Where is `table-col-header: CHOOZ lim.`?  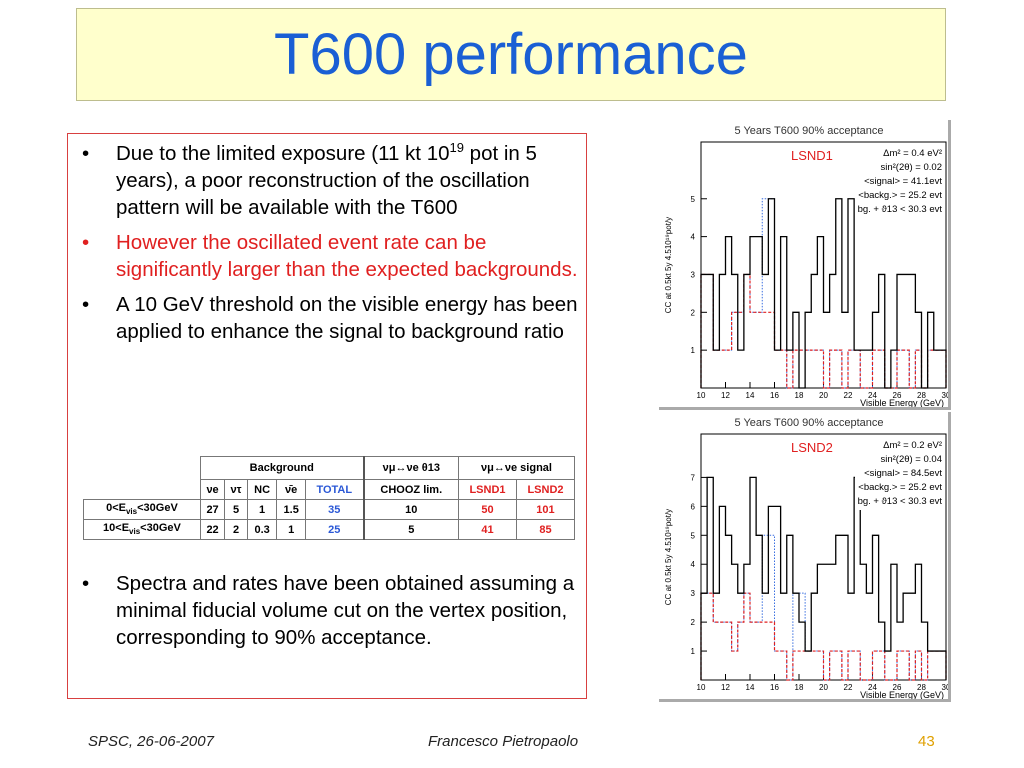 table-col-header: CHOOZ lim. is located at coordinates (411, 489).